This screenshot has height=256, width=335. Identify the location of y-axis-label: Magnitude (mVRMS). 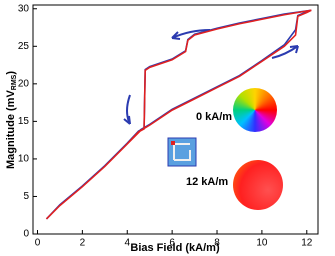
(11, 120).